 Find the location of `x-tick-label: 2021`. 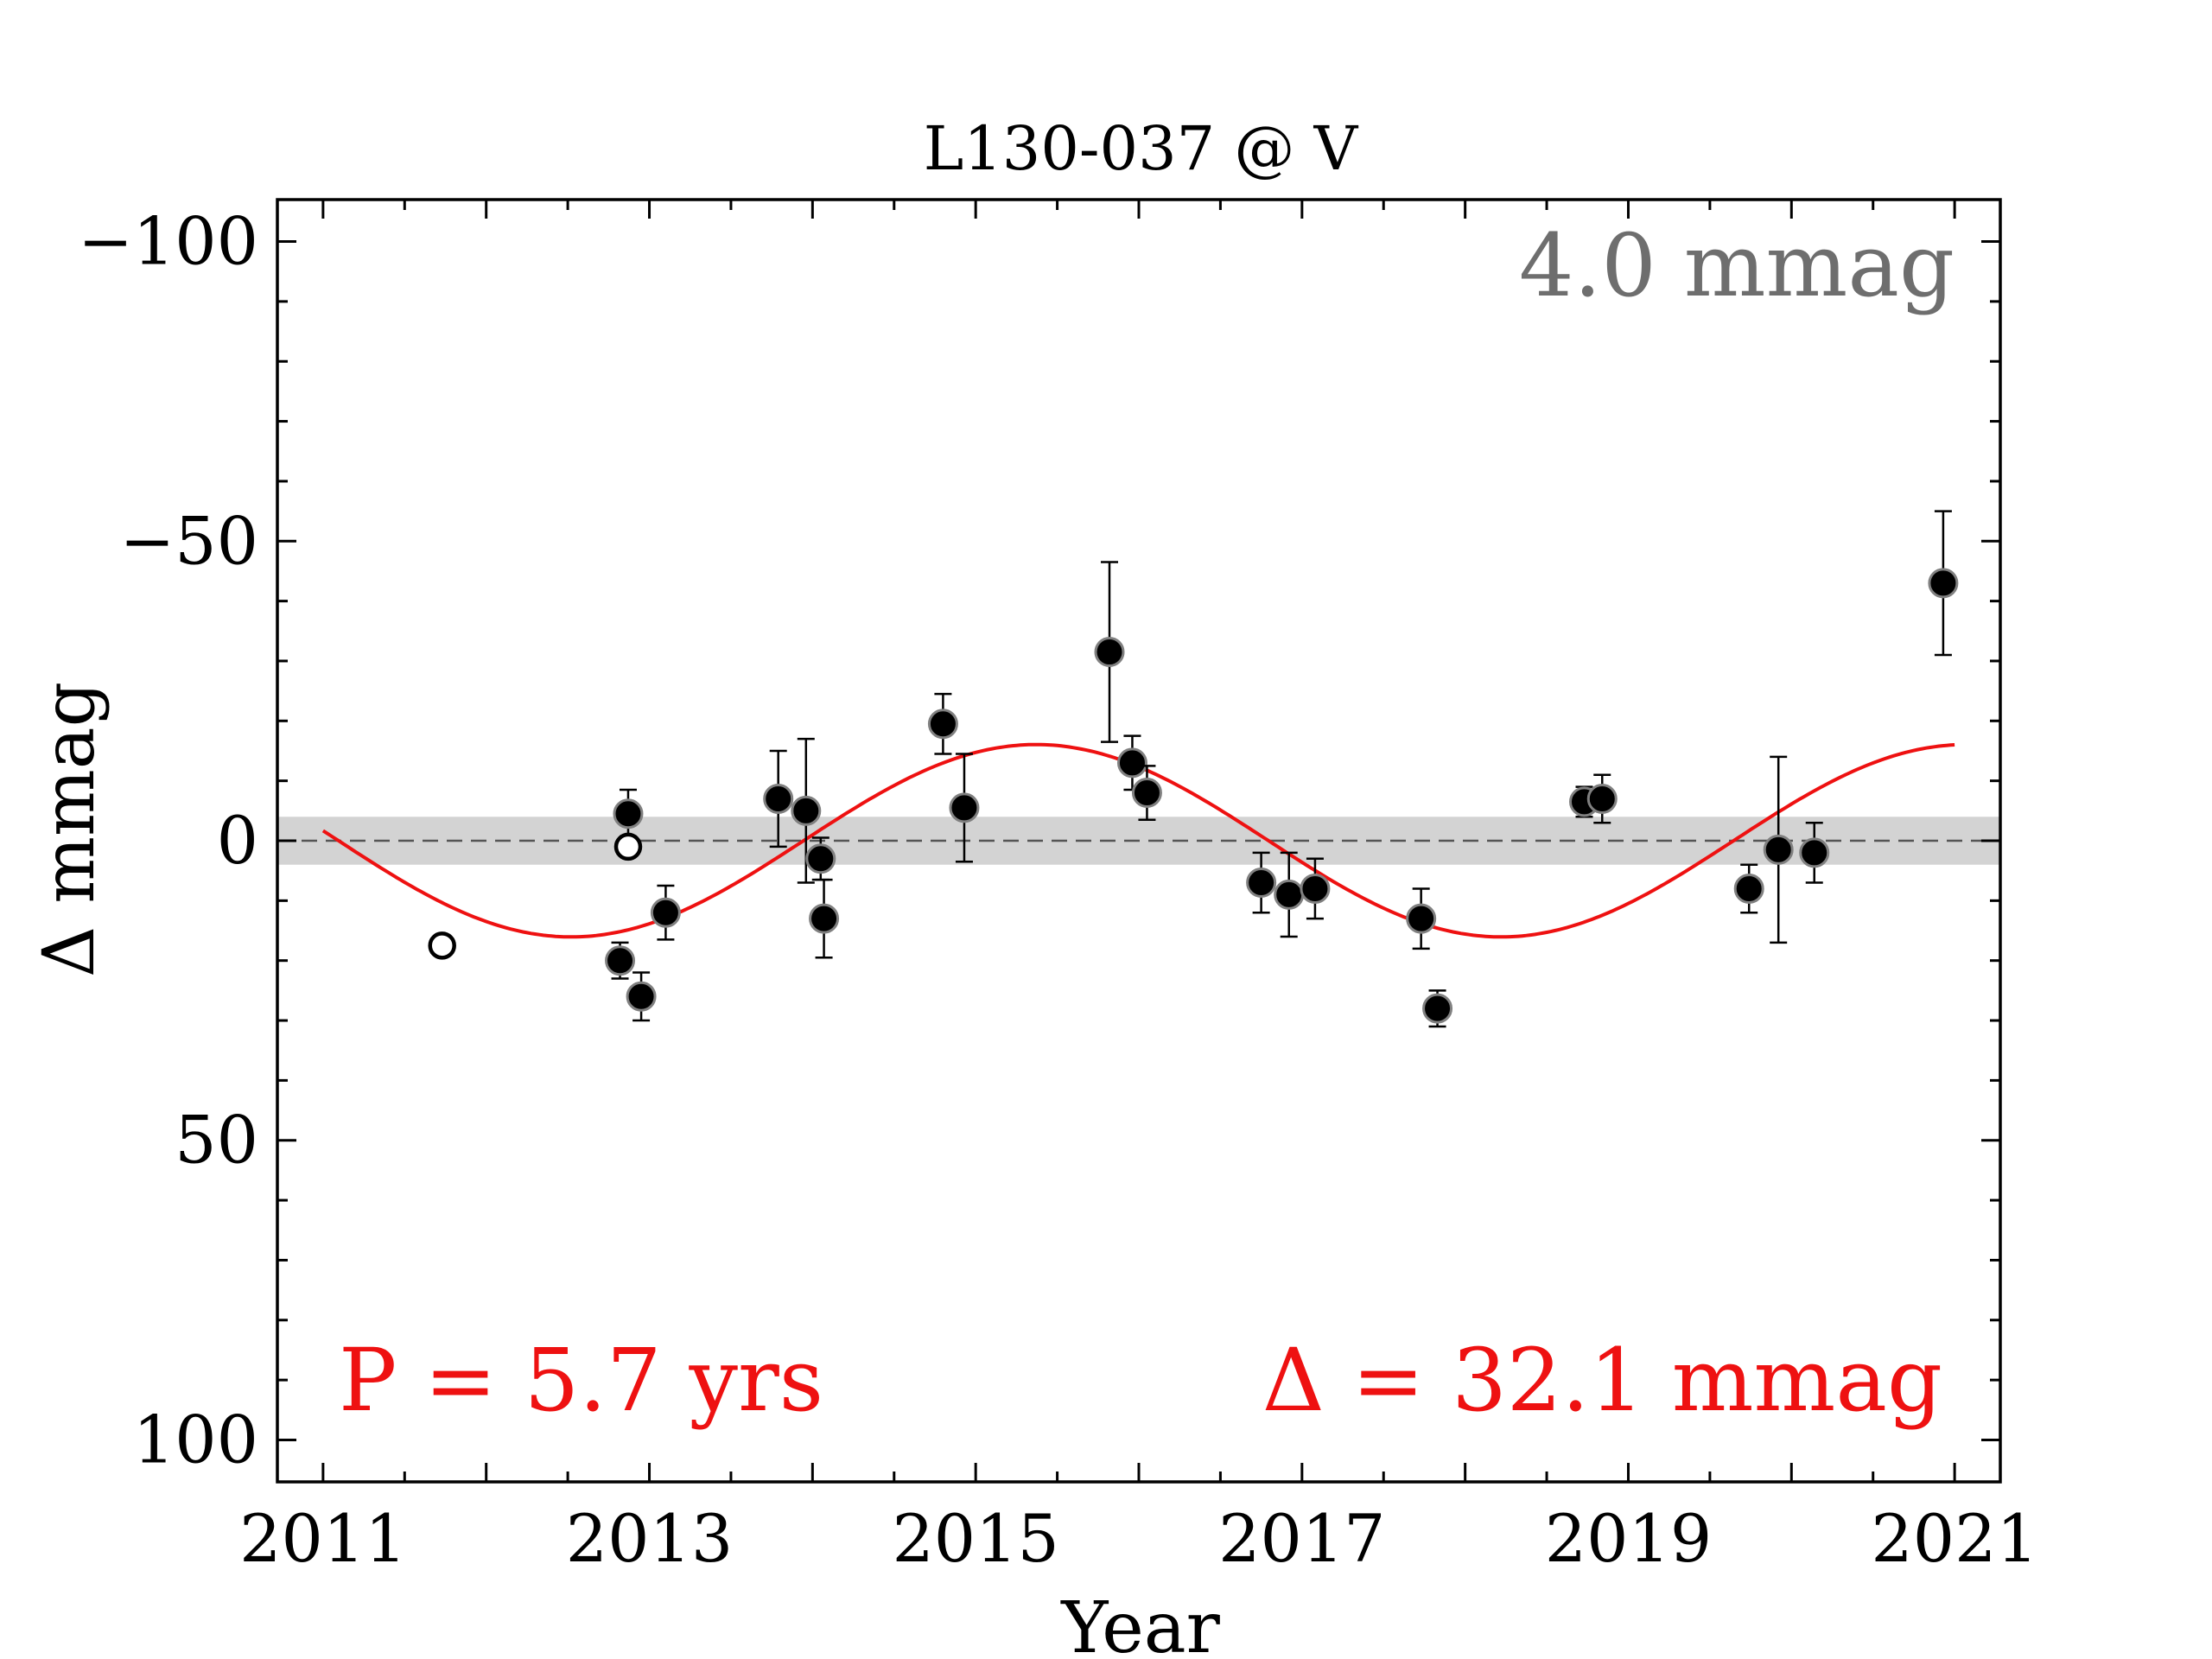

x-tick-label: 2021 is located at coordinates (1954, 1538).